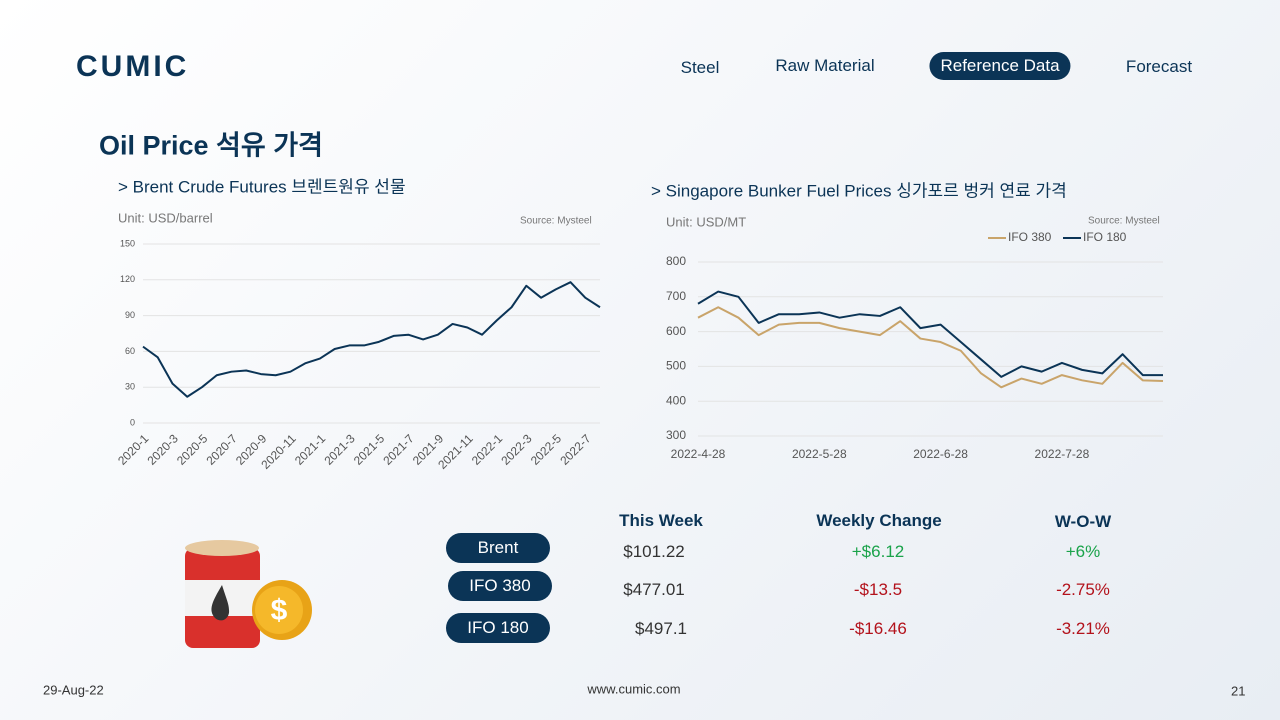 The width and height of the screenshot is (1280, 720). I want to click on x-tick-label: 2022-7-28, so click(1062, 454).